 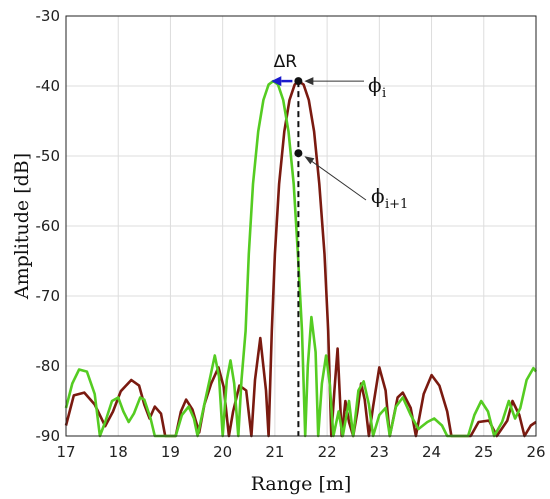 I want to click on x-tick-label: 21, so click(x=274, y=452).